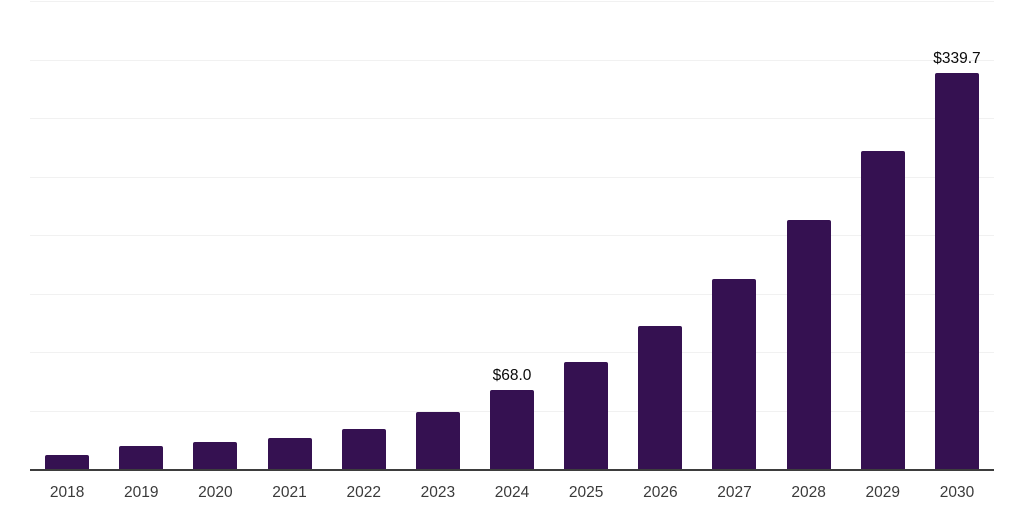 This screenshot has height=512, width=1024. I want to click on bar-2021, so click(289, 454).